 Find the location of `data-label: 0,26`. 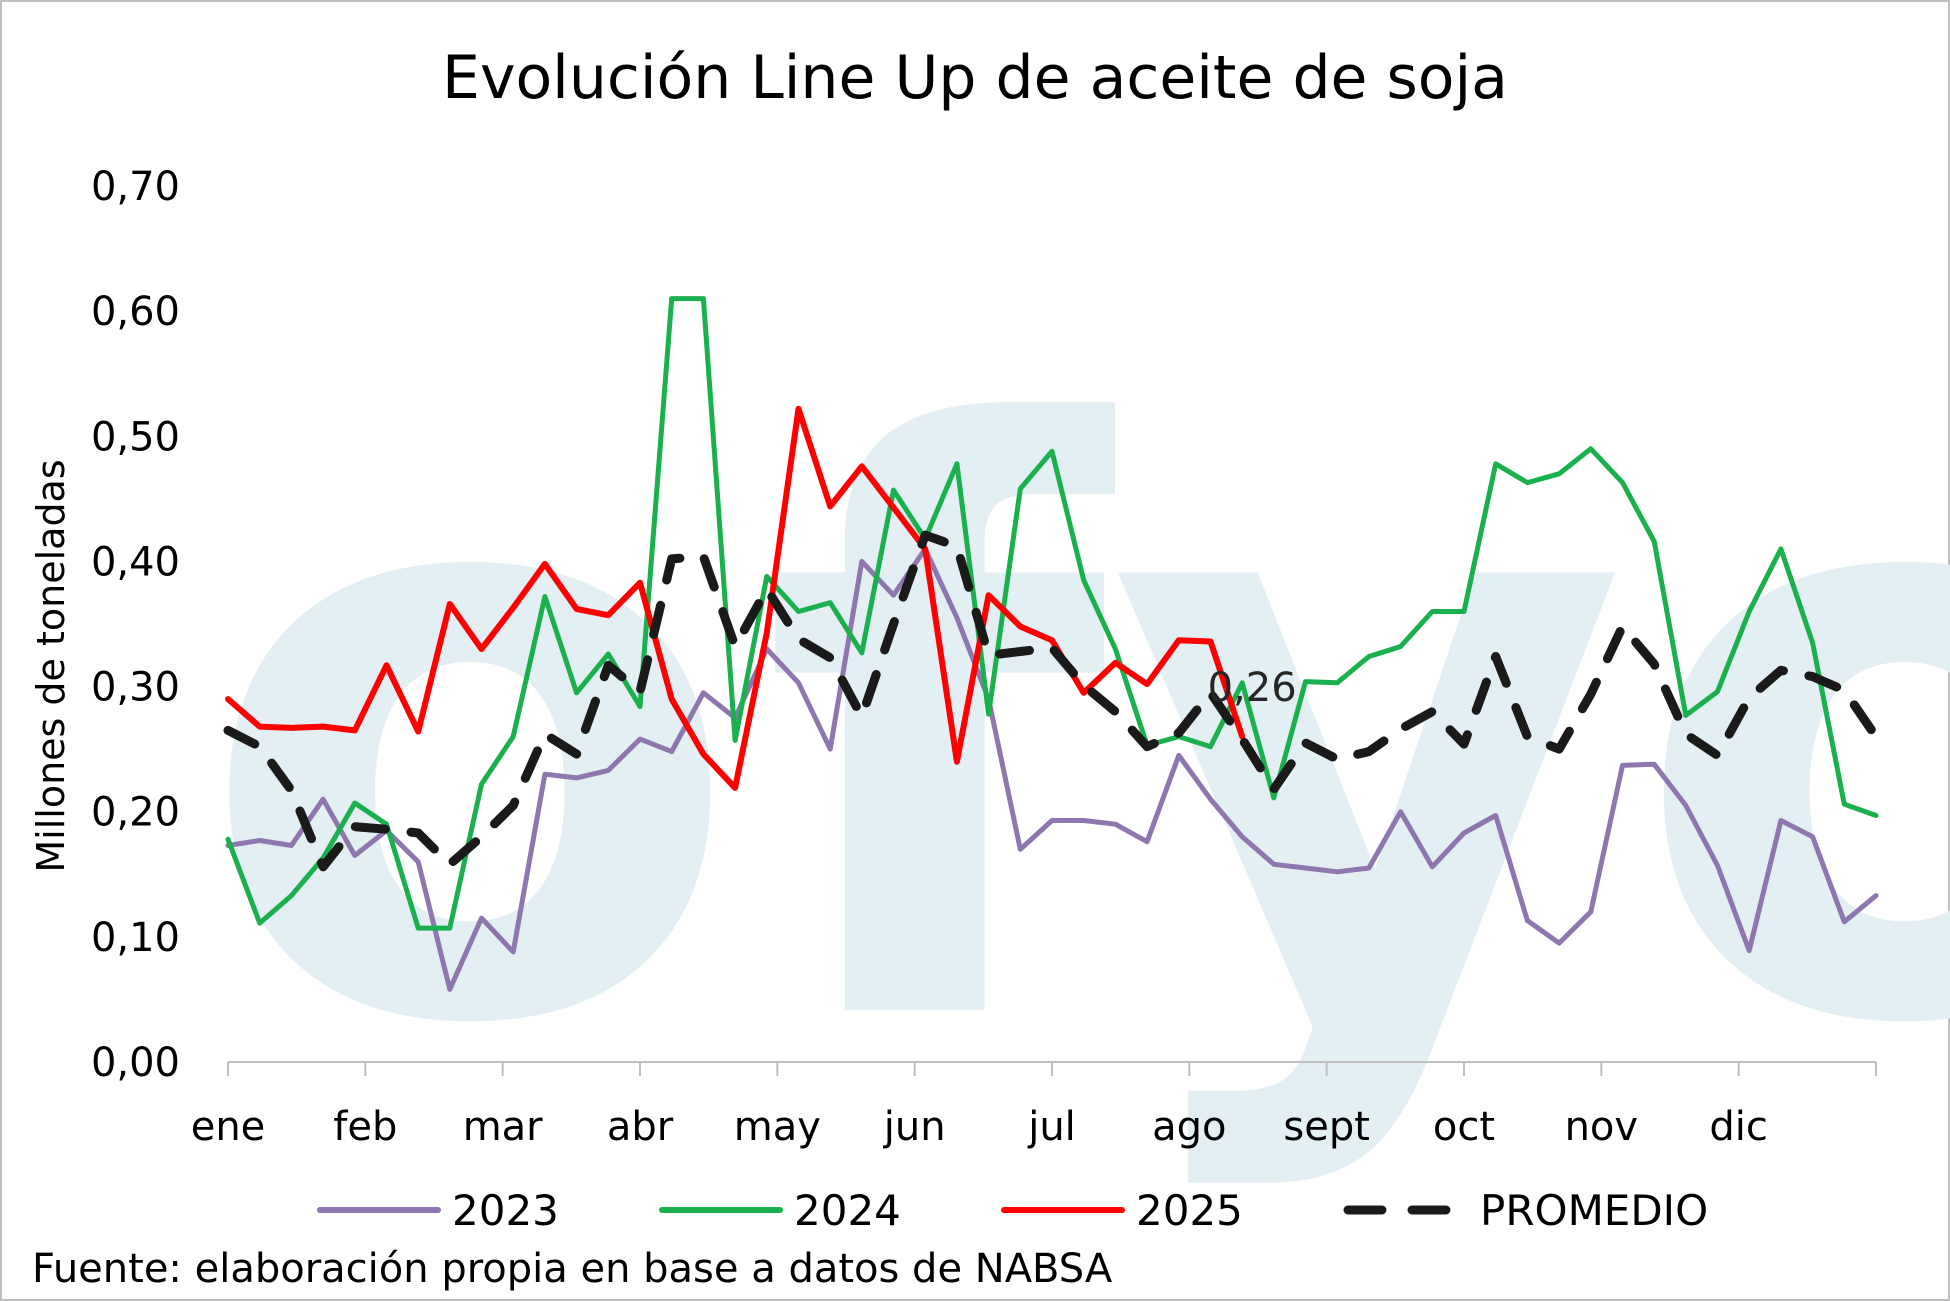

data-label: 0,26 is located at coordinates (1252, 688).